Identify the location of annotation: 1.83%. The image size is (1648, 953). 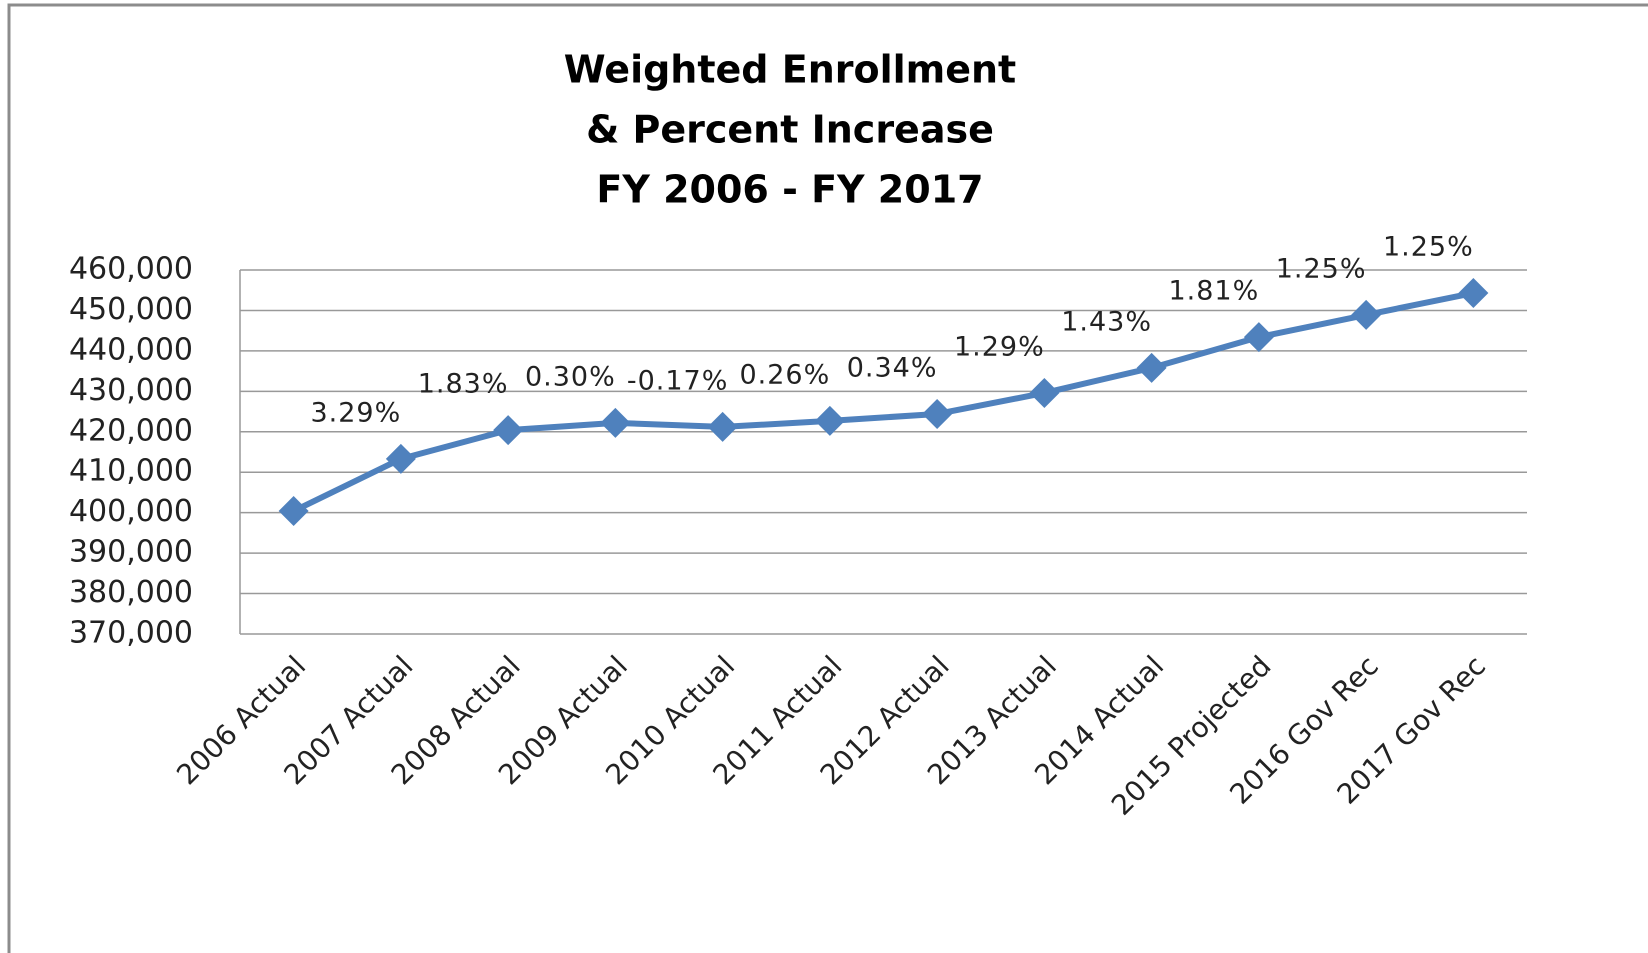
(463, 384).